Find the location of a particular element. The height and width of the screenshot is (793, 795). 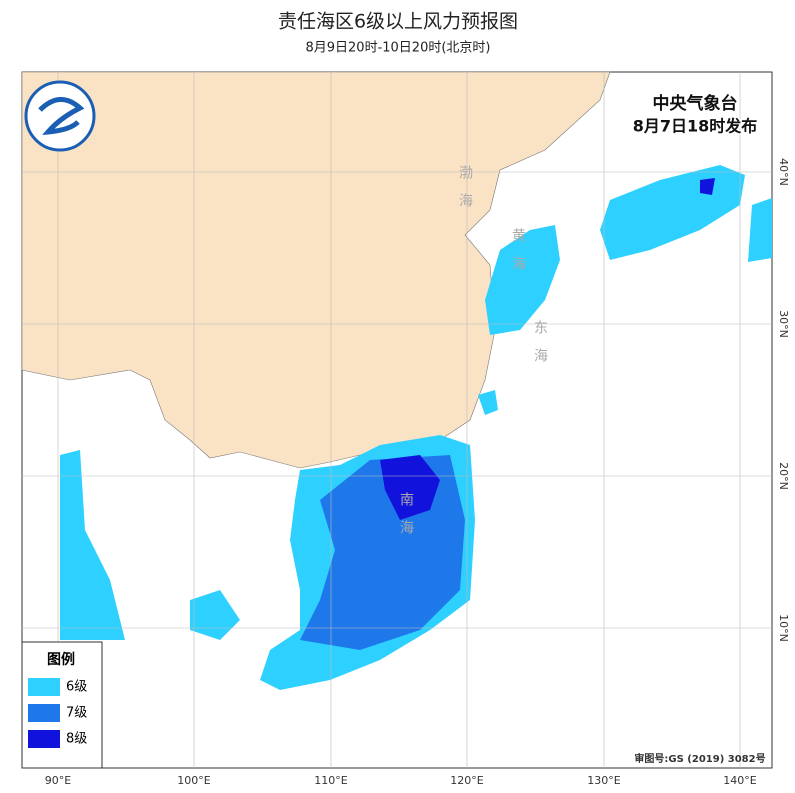

lon-label: 100°E is located at coordinates (193, 780).